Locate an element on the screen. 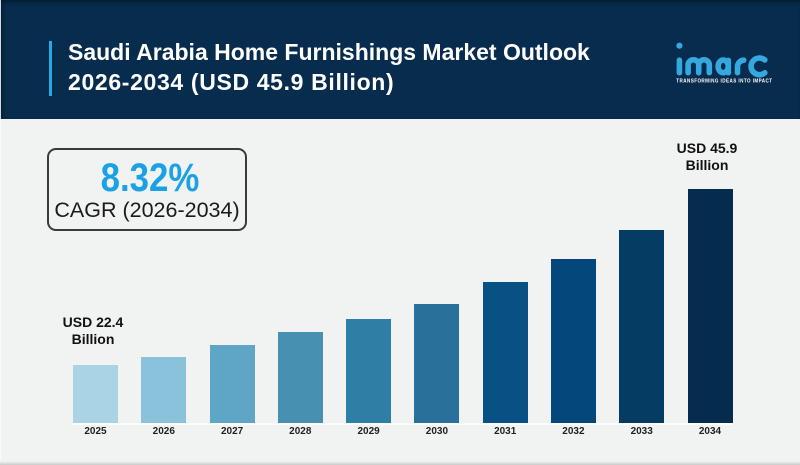  svg-text: TRANSFORMING IDEAS INTO IMPACT is located at coordinates (724, 81).